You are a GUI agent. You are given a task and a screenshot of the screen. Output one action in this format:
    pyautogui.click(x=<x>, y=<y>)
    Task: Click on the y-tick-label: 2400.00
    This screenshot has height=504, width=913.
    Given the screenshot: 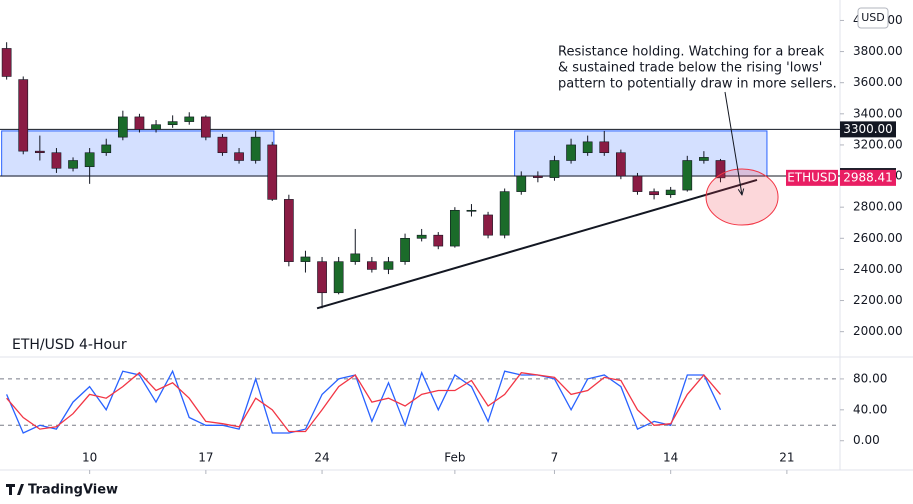 What is the action you would take?
    pyautogui.click(x=878, y=269)
    